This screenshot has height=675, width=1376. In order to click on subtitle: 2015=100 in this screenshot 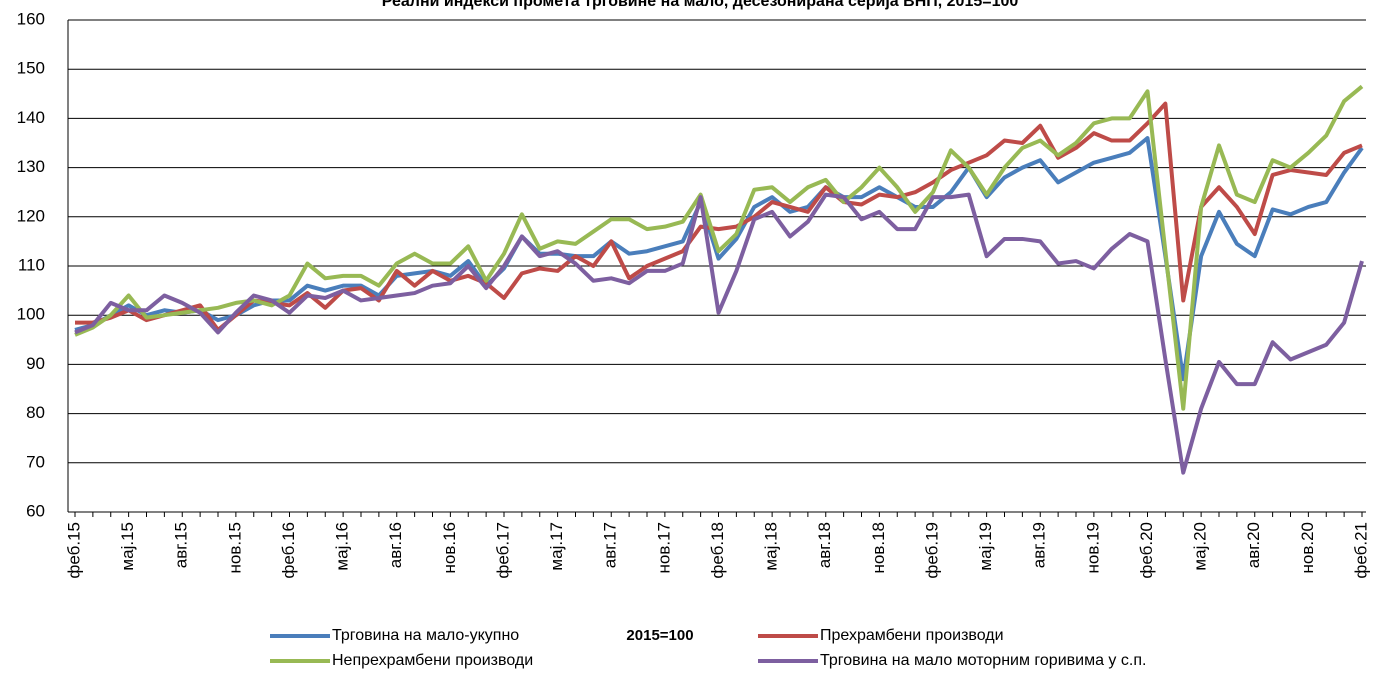, I will do `click(659, 635)`.